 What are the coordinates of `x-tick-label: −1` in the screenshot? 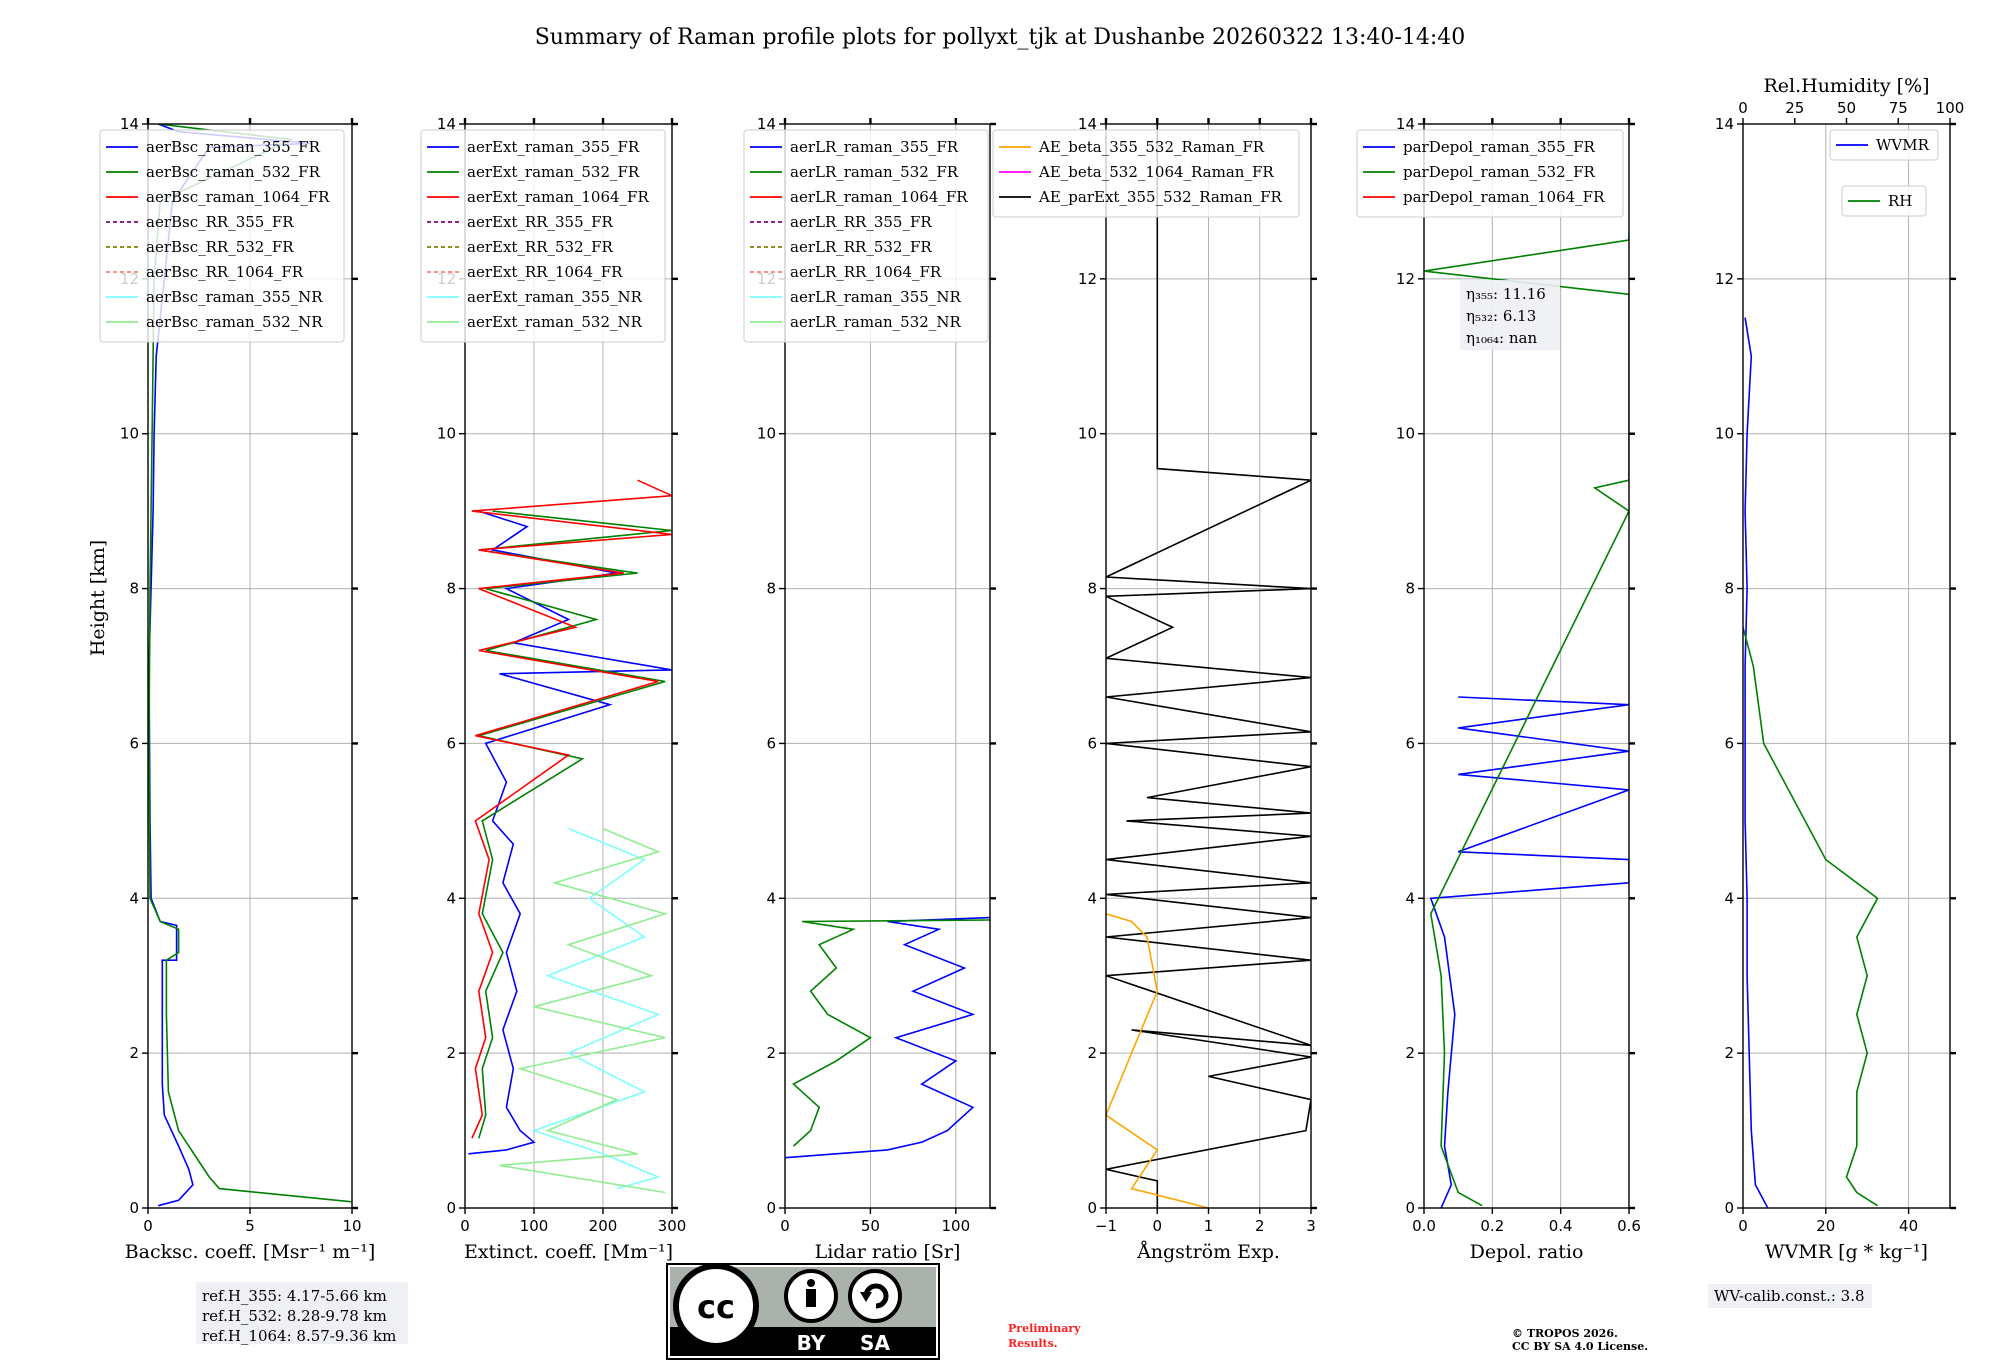 It's located at (1106, 1226).